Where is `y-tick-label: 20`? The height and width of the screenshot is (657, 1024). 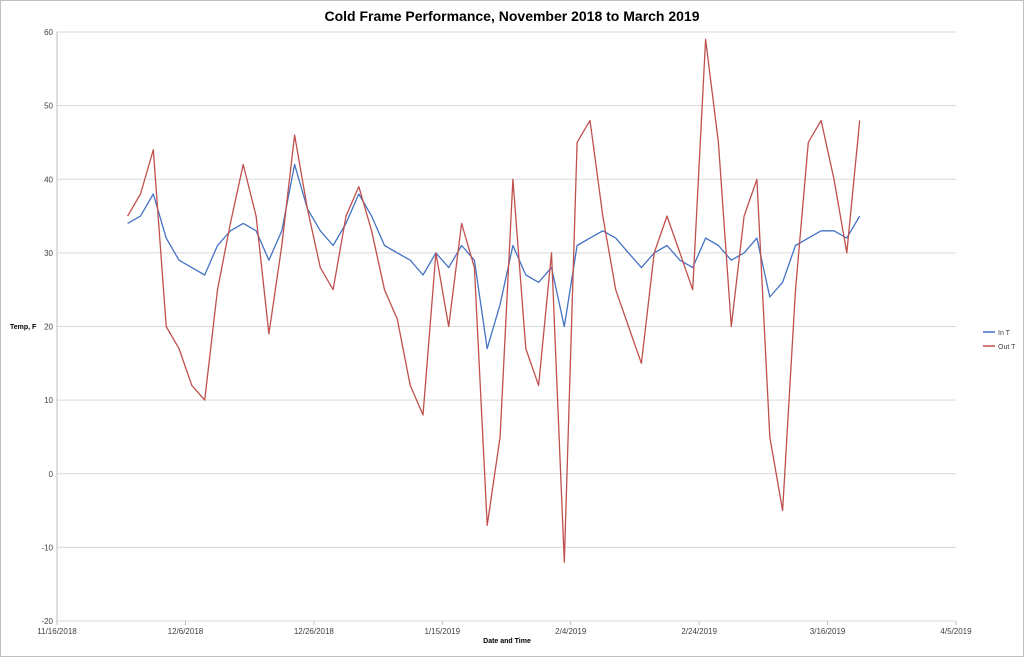
y-tick-label: 20 is located at coordinates (48, 327).